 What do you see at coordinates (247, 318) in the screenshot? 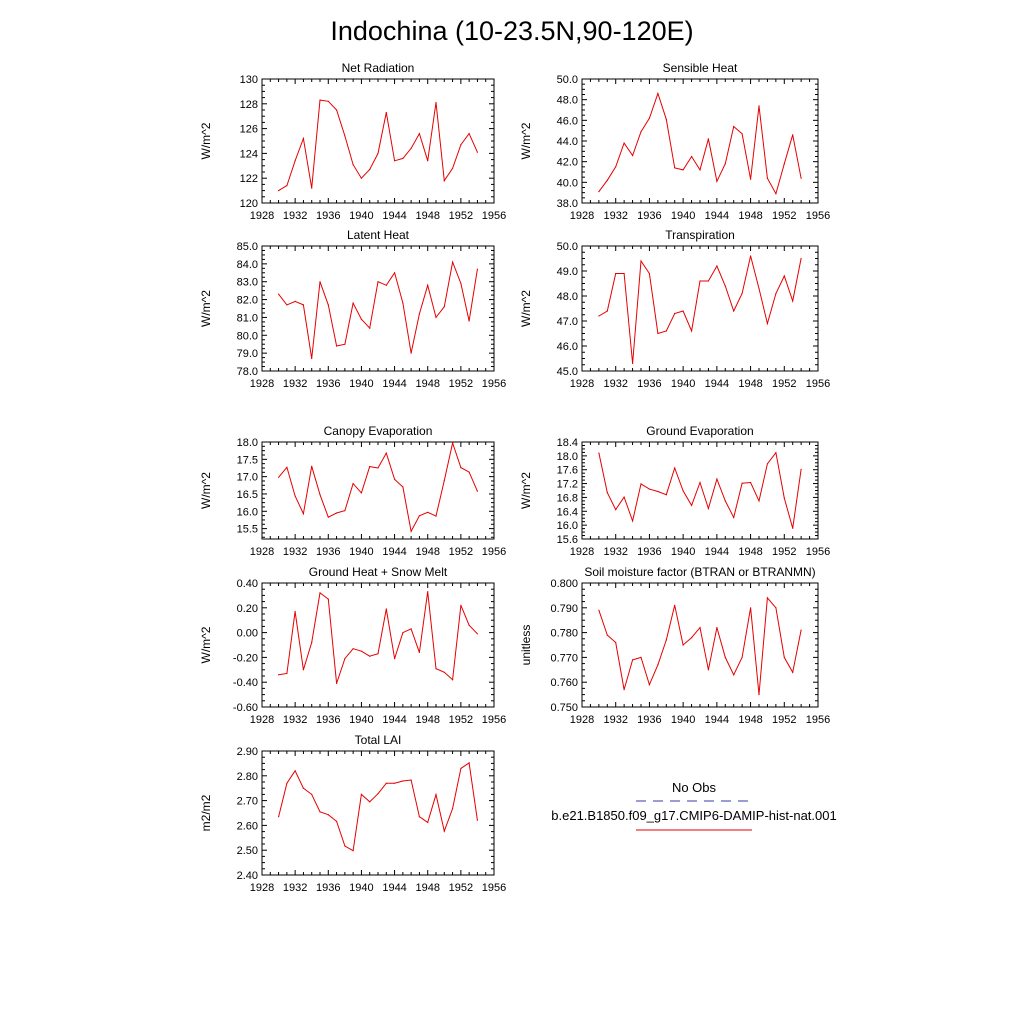
I see `y-tick-label: 81.0` at bounding box center [247, 318].